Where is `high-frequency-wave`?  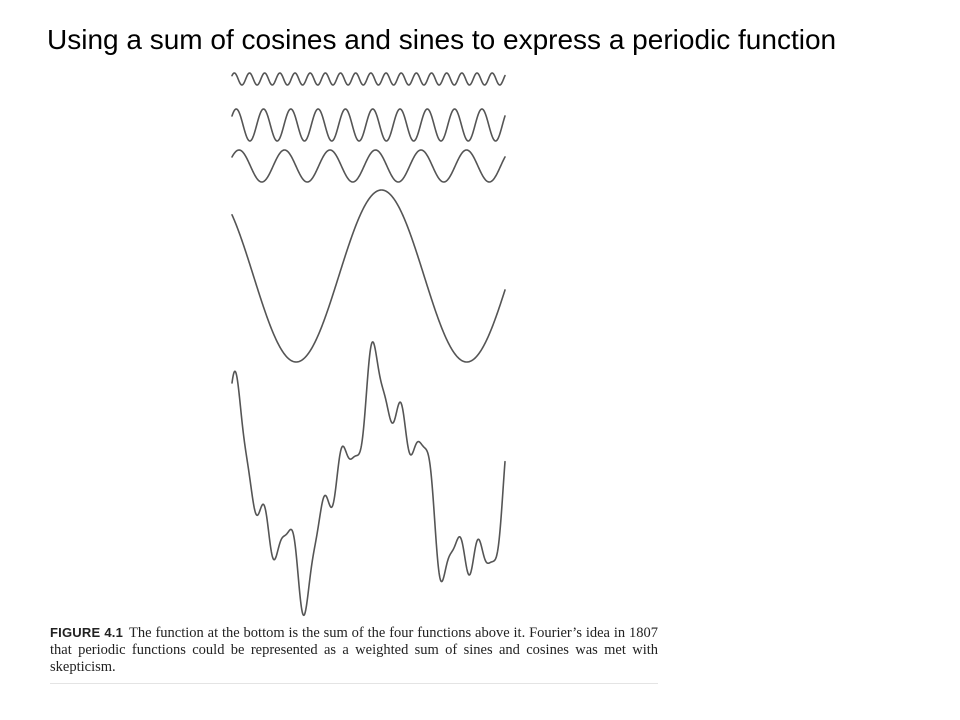
high-frequency-wave is located at coordinates (368, 79).